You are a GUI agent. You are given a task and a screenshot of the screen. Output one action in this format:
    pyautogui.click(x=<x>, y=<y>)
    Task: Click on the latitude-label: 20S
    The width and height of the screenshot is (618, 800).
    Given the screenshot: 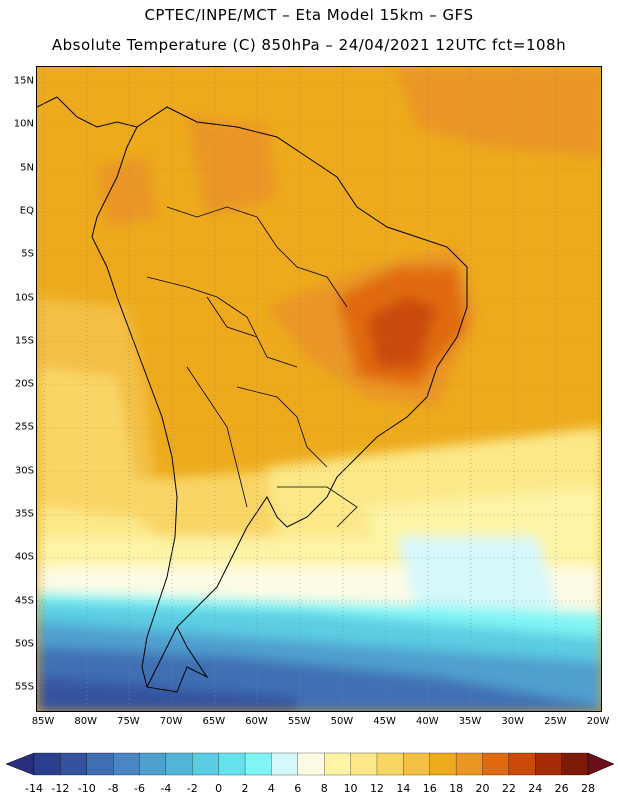 What is the action you would take?
    pyautogui.click(x=24, y=384)
    